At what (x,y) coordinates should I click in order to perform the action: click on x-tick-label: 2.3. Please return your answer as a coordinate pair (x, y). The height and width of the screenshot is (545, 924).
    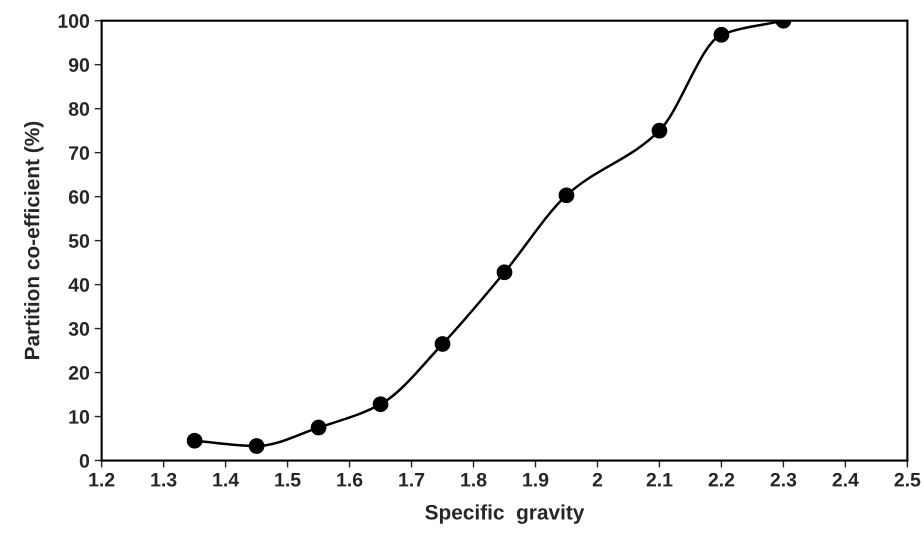
    Looking at the image, I should click on (783, 479).